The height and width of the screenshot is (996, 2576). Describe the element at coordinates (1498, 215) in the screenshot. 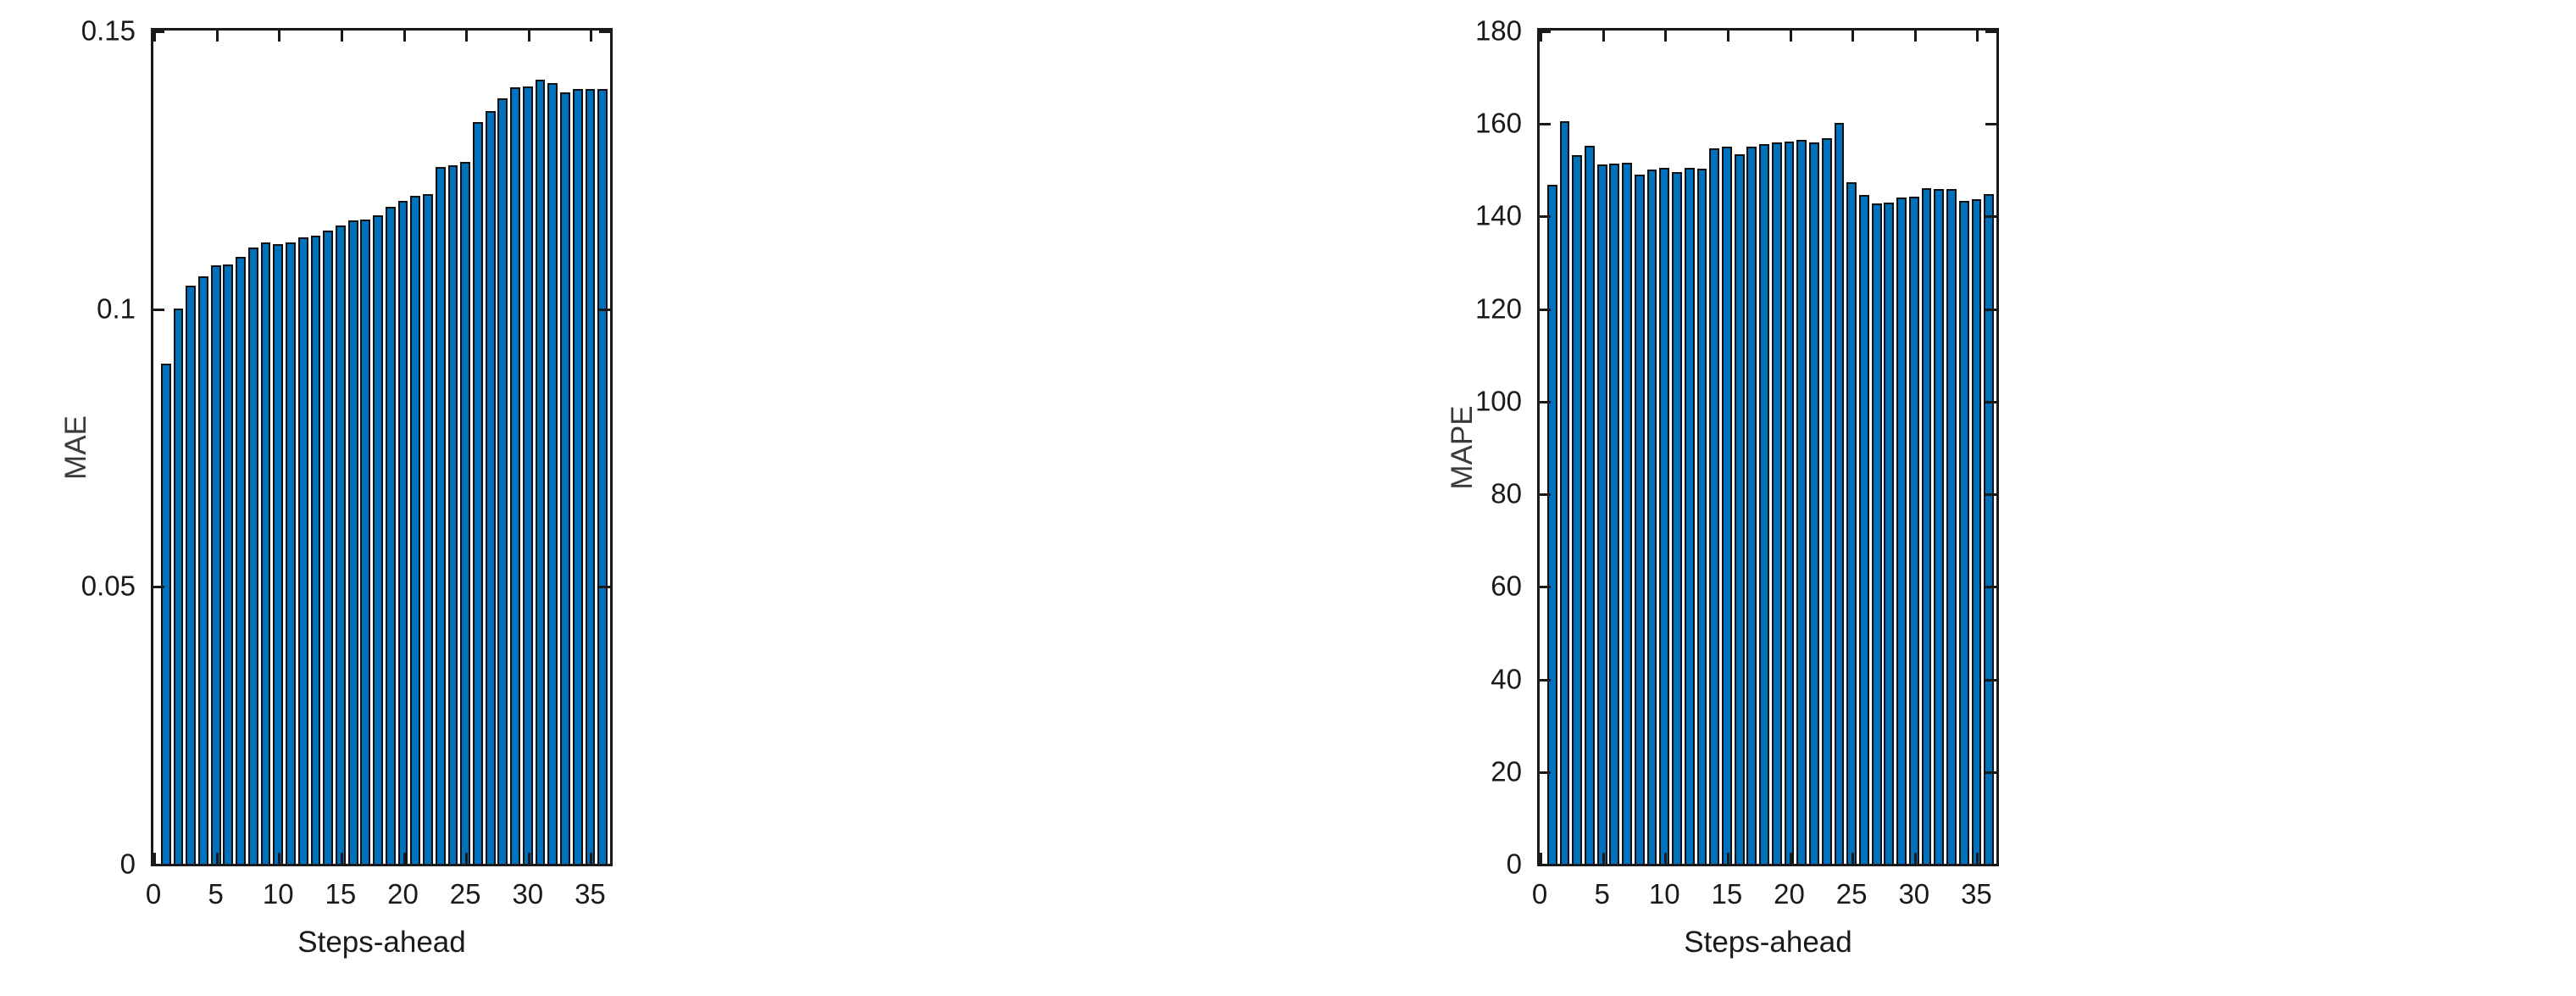

I see `y-tick-label: 140` at that location.